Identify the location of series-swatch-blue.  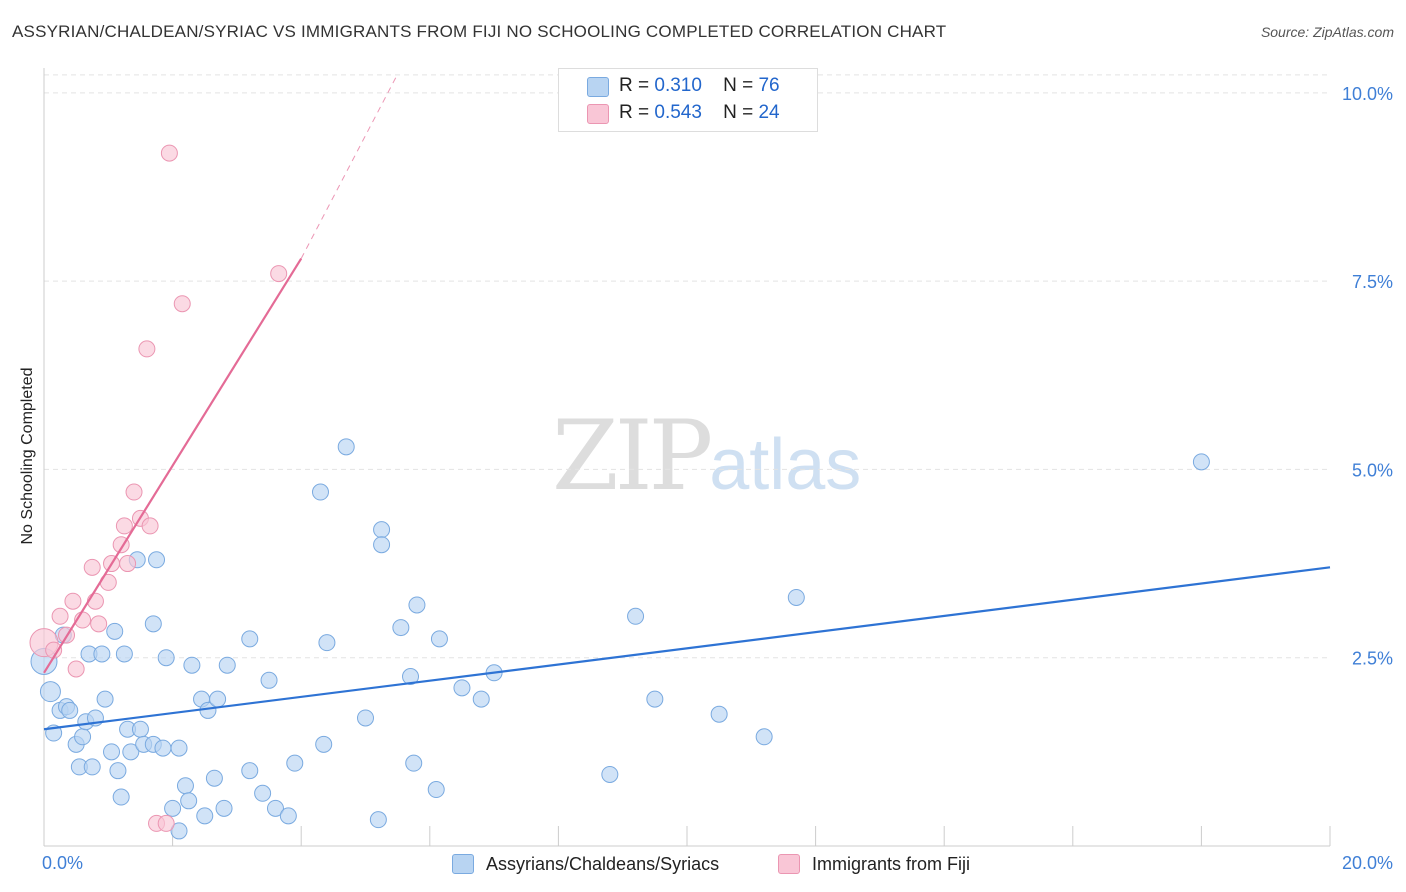
(463, 864).